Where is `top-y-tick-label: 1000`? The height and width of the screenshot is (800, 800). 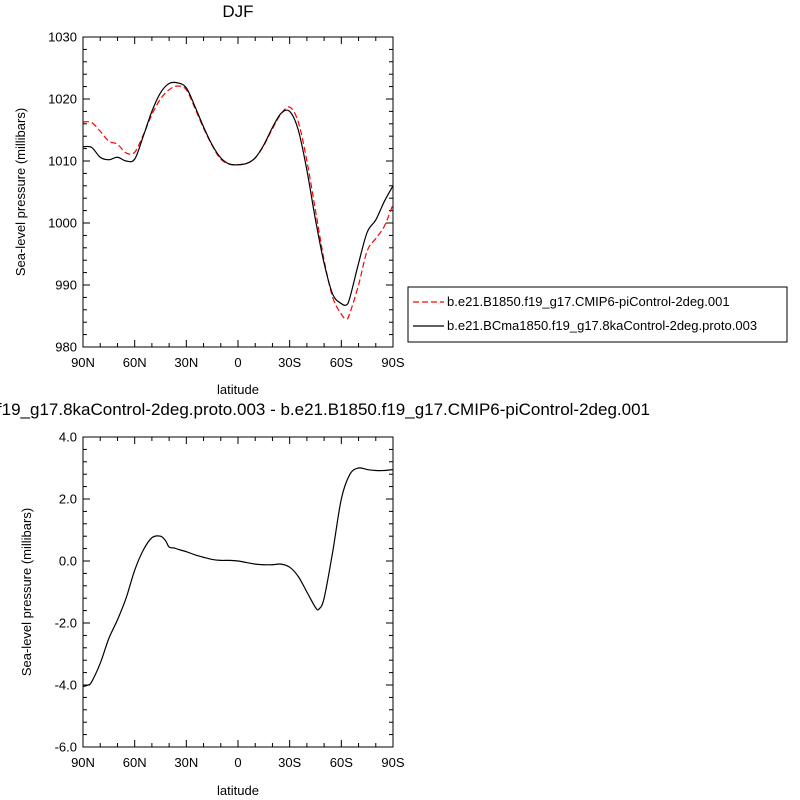
top-y-tick-label: 1000 is located at coordinates (62, 223).